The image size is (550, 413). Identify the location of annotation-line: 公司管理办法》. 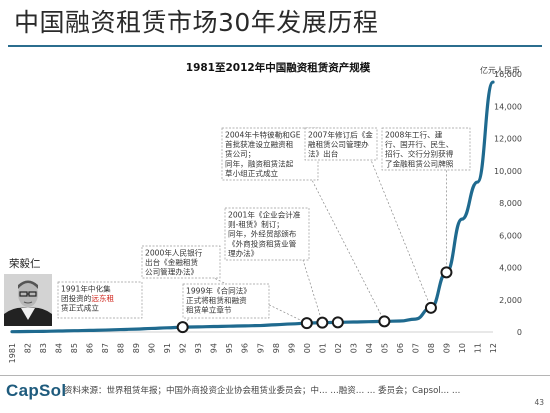
(171, 272).